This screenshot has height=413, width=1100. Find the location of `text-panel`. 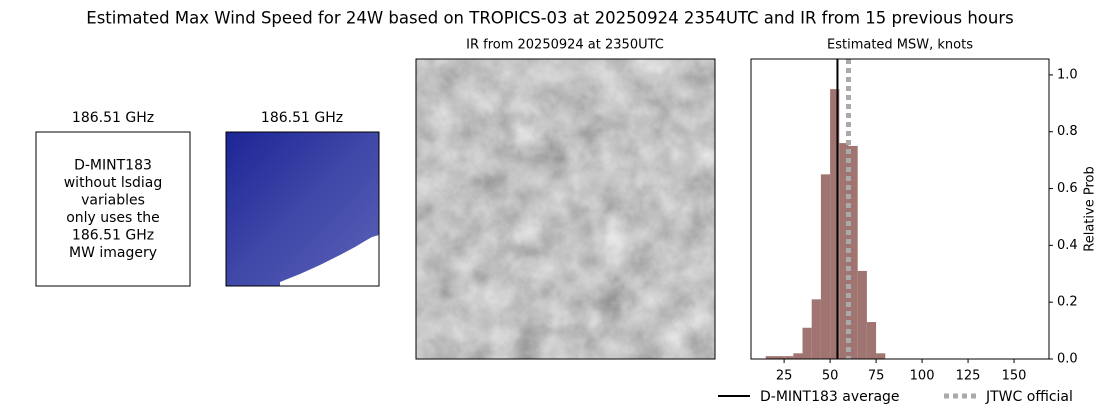

text-panel is located at coordinates (113, 209).